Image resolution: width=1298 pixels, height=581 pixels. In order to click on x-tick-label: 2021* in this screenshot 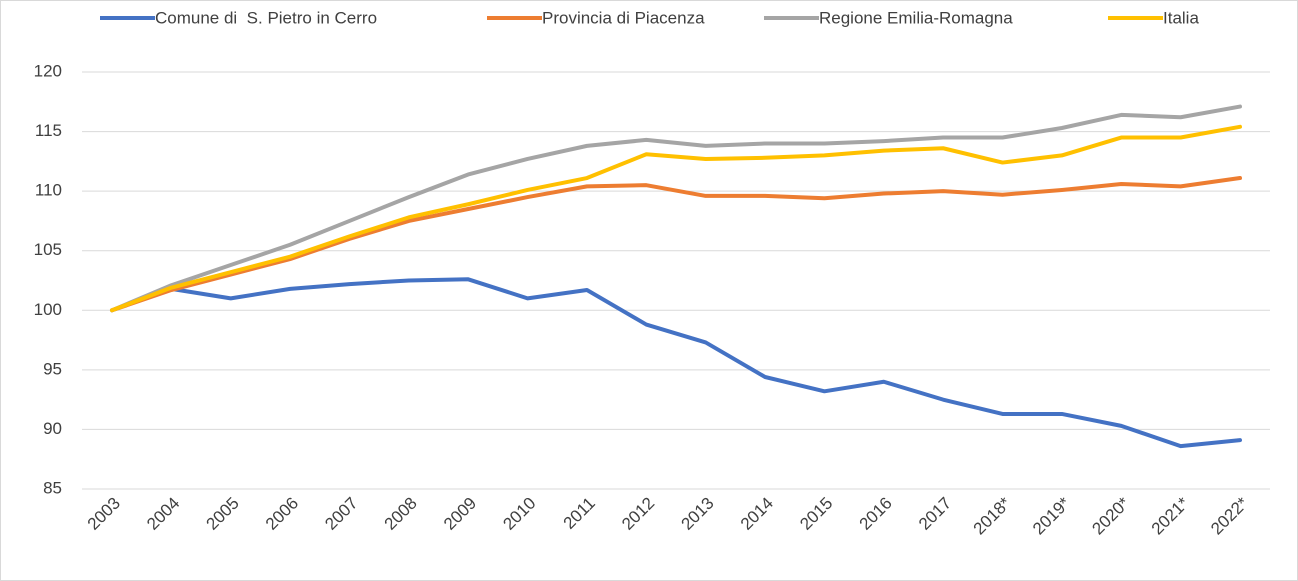, I will do `click(1170, 515)`.